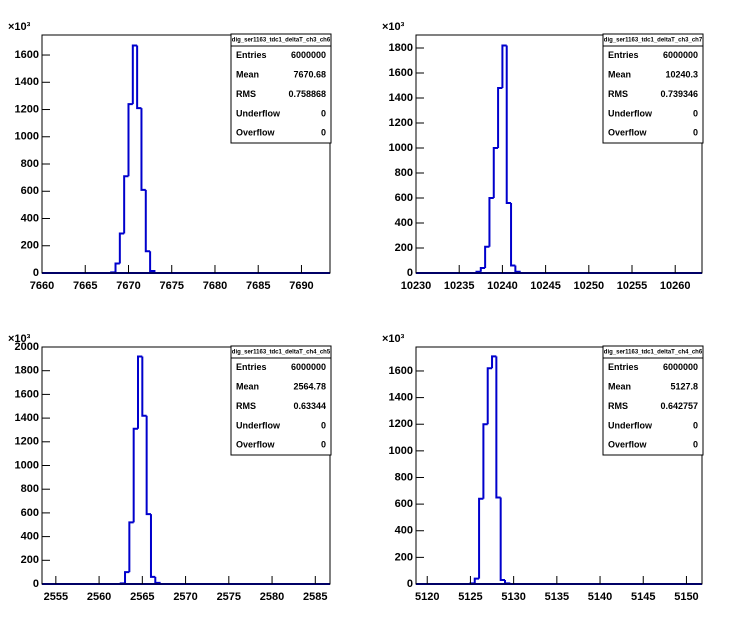 This screenshot has width=746, height=622. What do you see at coordinates (589, 286) in the screenshot?
I see `x-tick-label: 10250` at bounding box center [589, 286].